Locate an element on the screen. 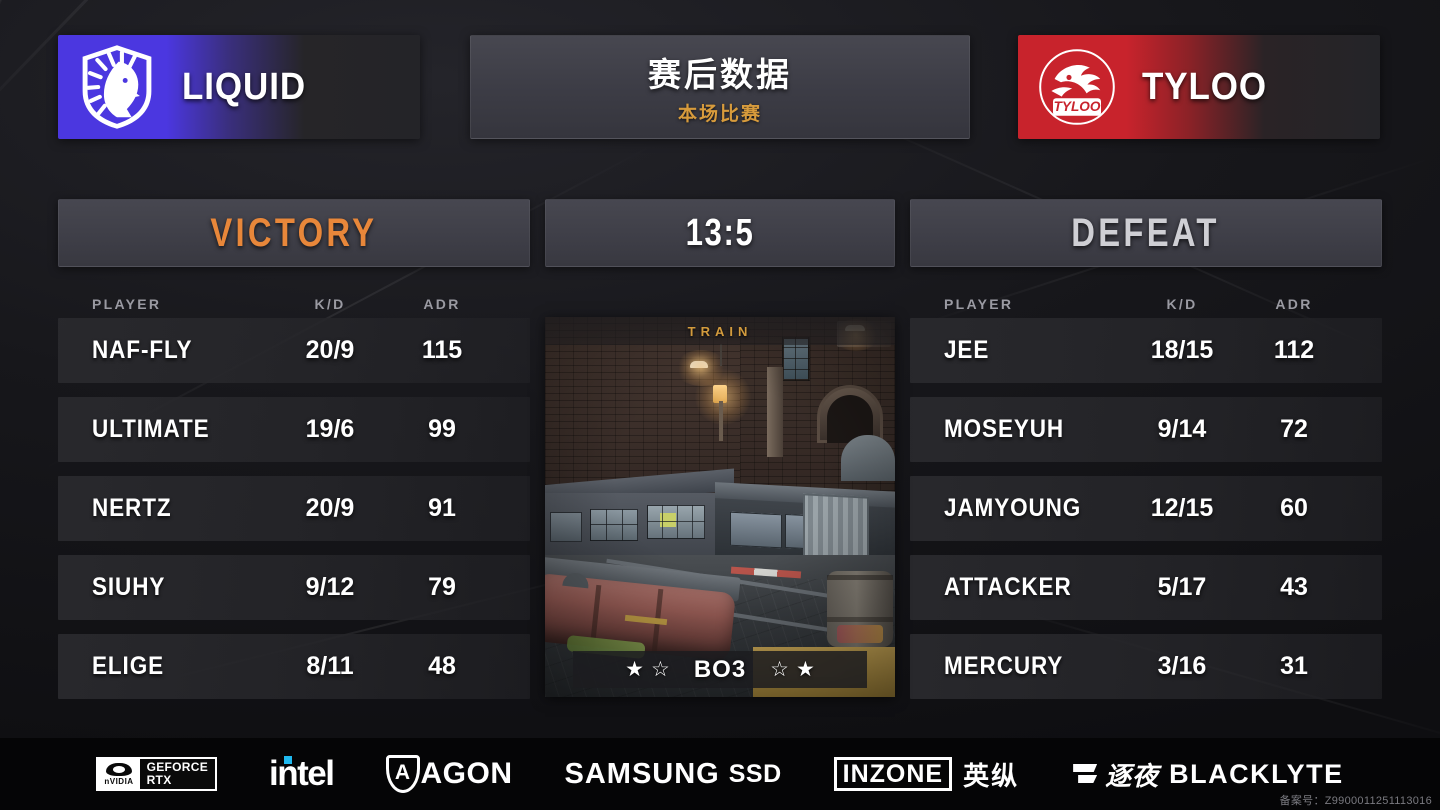  sponsor-inzone: INZONE 英纵 is located at coordinates (926, 774).